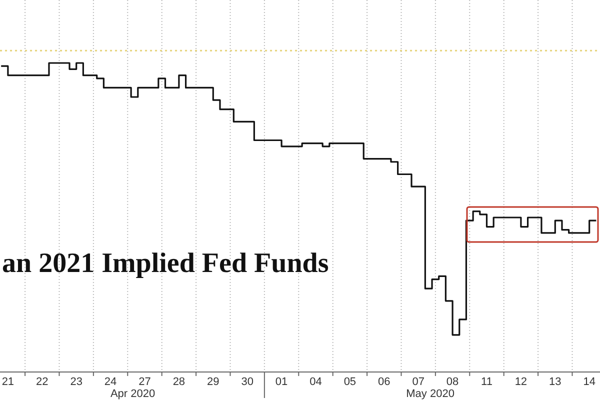 Image resolution: width=600 pixels, height=400 pixels. Describe the element at coordinates (213, 382) in the screenshot. I see `x-tick-label: 29` at that location.